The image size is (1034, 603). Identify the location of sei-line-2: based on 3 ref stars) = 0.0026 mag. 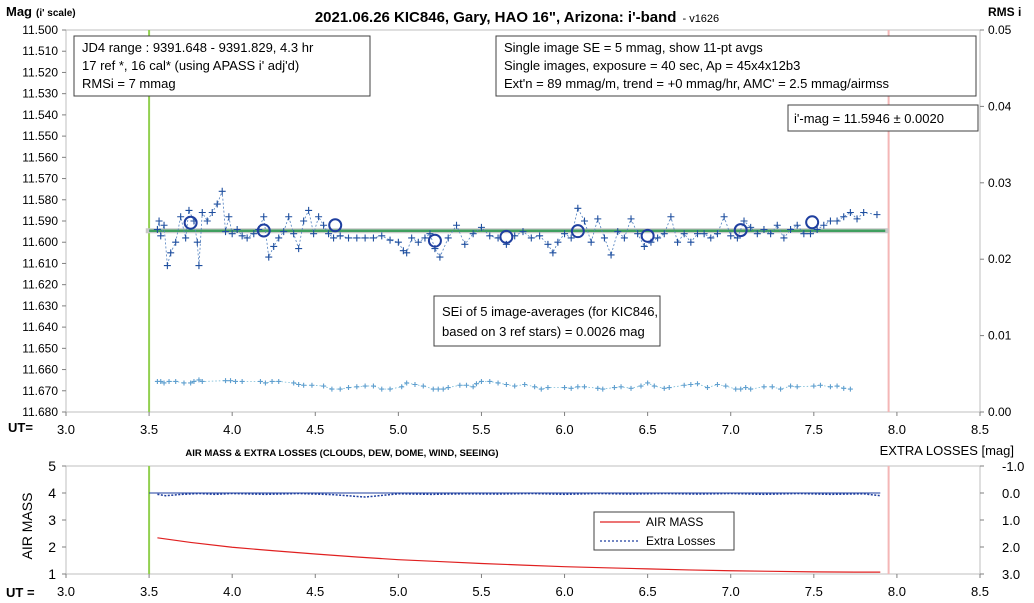
(543, 331).